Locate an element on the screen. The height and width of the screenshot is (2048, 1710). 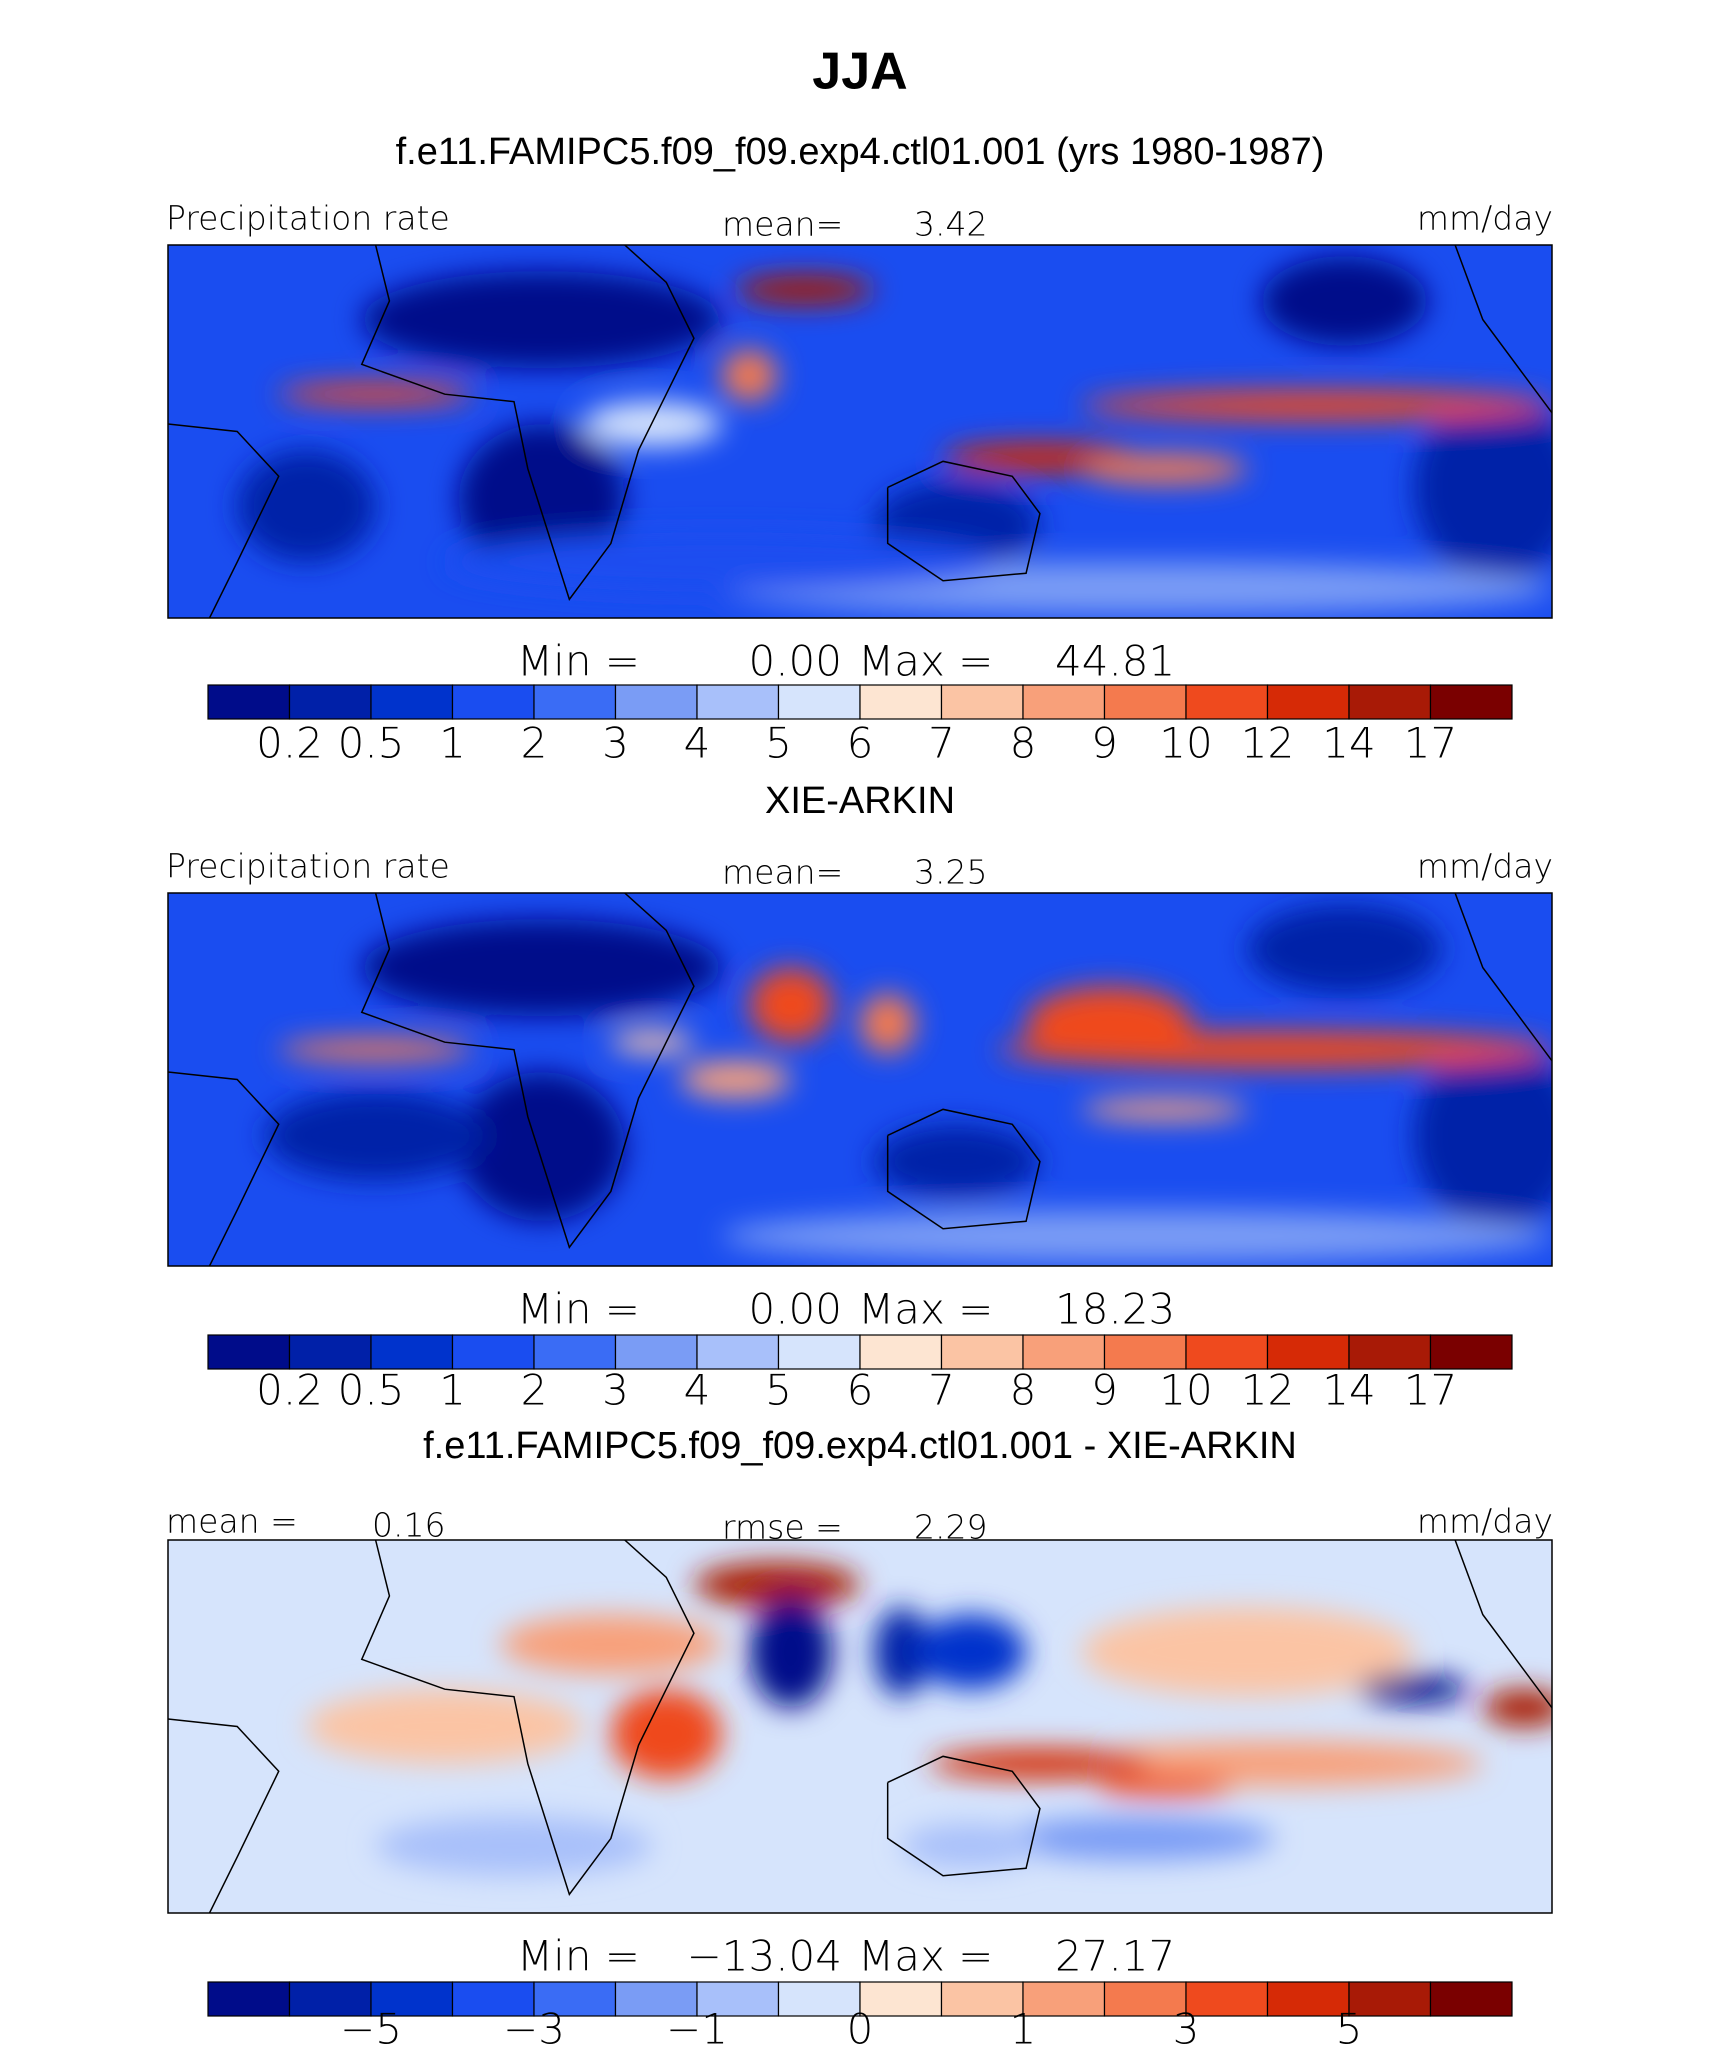
max-value: 44.81 is located at coordinates (1115, 661).